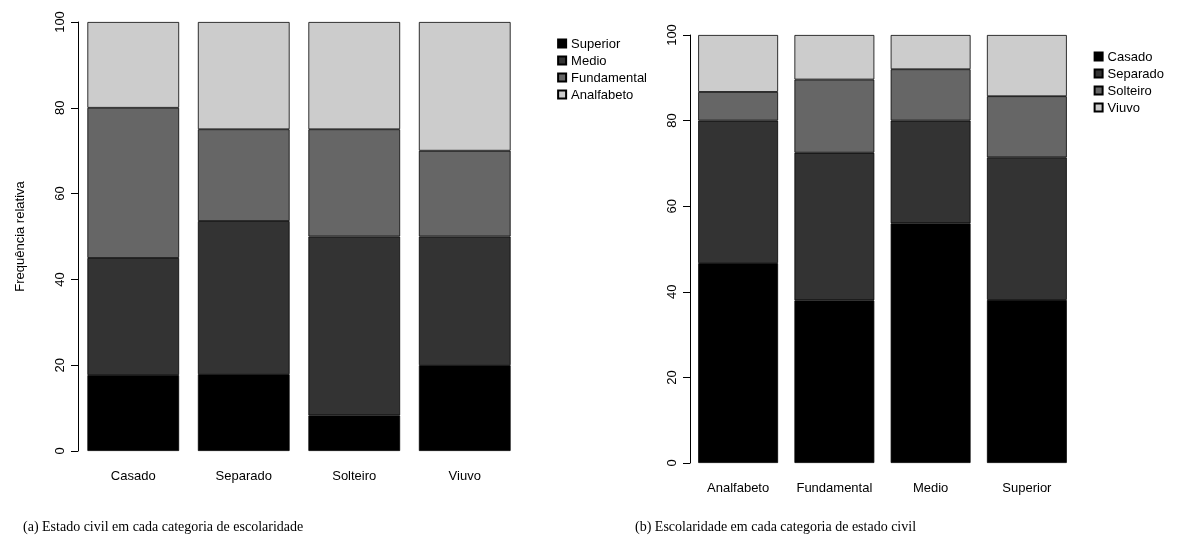  What do you see at coordinates (776, 526) in the screenshot?
I see `text: (b) Escolaridade em cada categoria de estado civil` at bounding box center [776, 526].